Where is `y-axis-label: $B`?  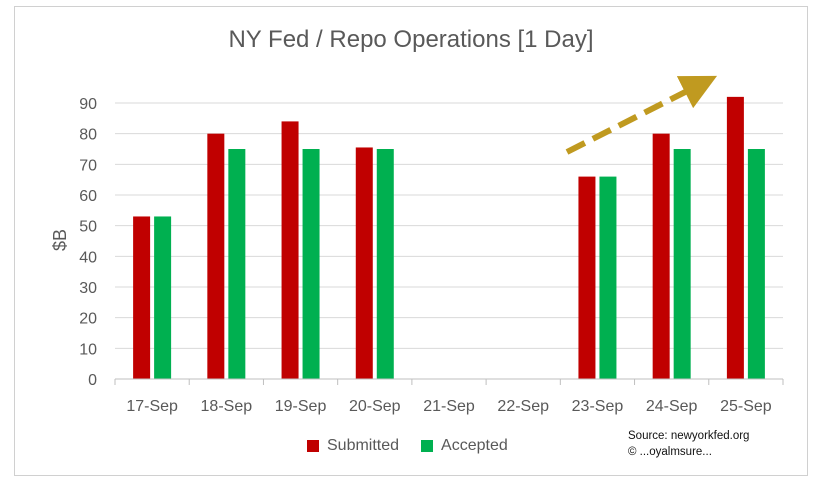 y-axis-label: $B is located at coordinates (60, 240).